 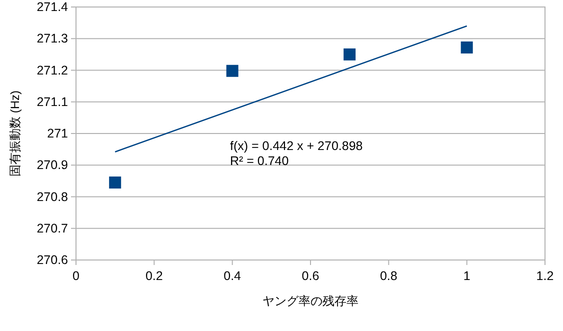 What do you see at coordinates (233, 276) in the screenshot?
I see `x-tick-label: 0.4` at bounding box center [233, 276].